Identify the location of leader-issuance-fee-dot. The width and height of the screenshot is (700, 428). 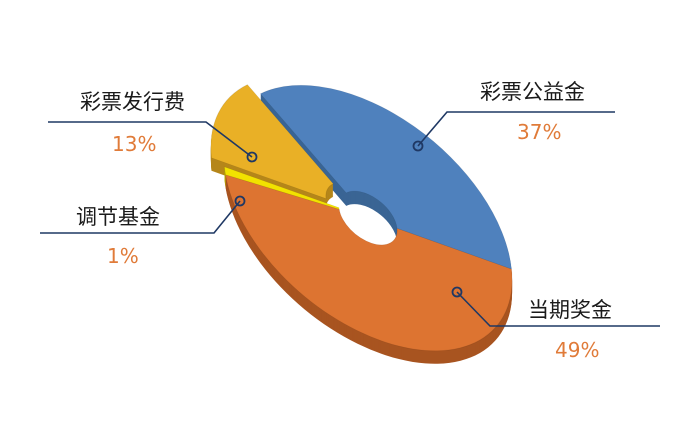
(252, 157).